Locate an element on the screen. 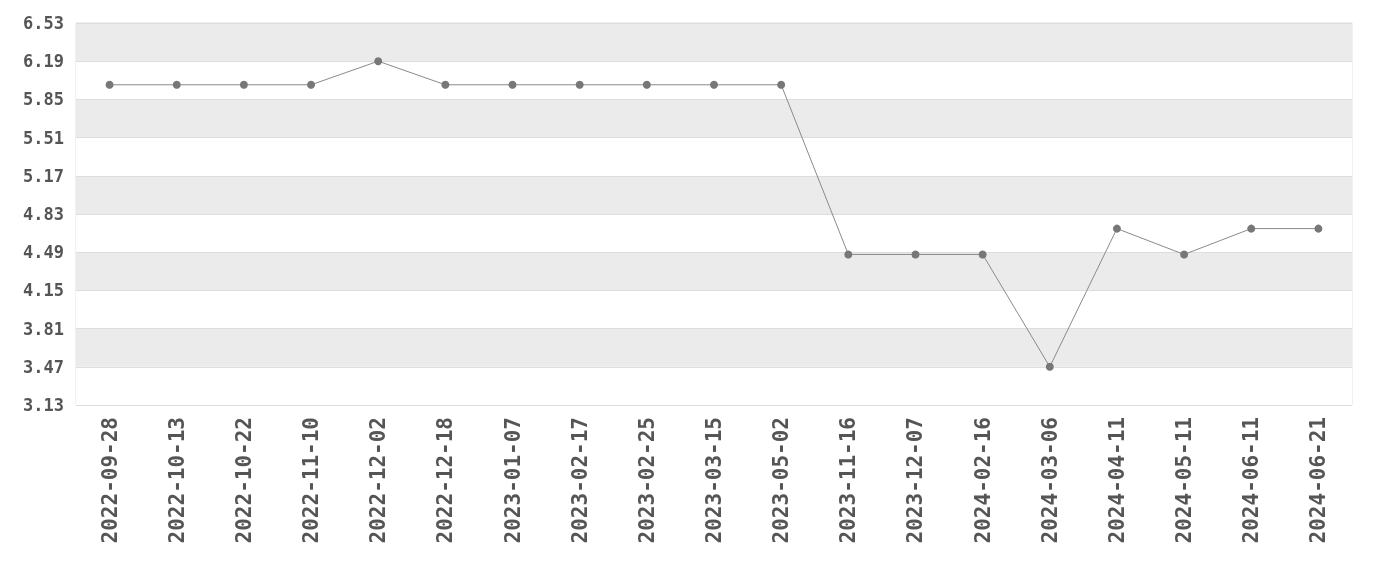 This screenshot has width=1380, height=580. y-tick-label: 5.85 is located at coordinates (43, 99).